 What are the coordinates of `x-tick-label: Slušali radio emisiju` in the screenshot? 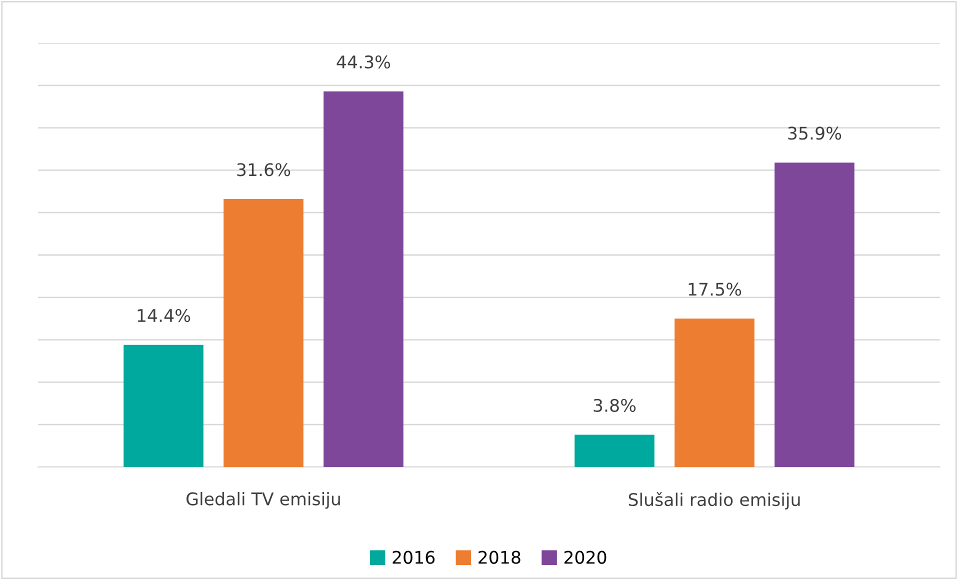 It's located at (714, 501).